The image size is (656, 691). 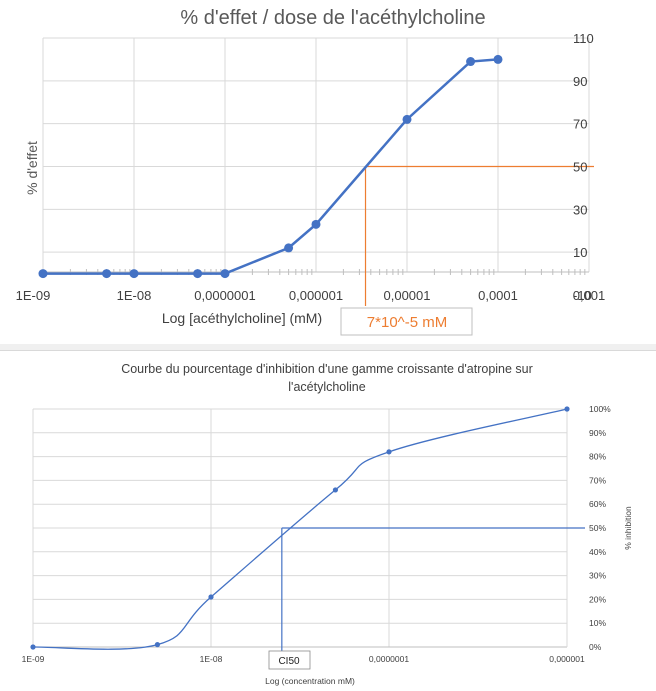 I want to click on x-tick-labels: 1E-09 1E-08 0,0000001 0,000001, so click(x=303, y=659).